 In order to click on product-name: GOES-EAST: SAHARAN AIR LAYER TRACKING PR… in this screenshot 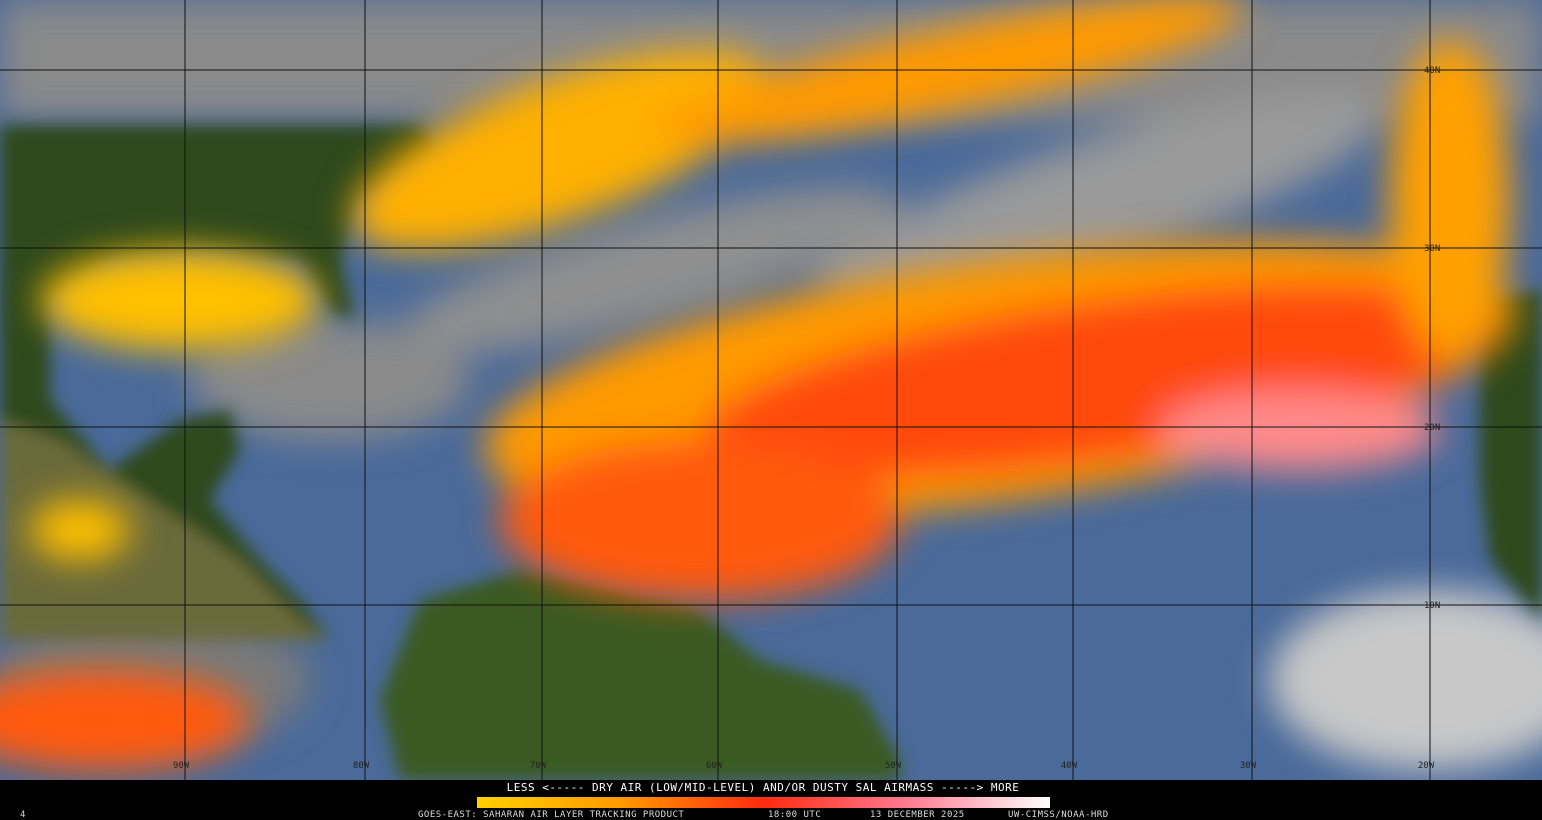, I will do `click(551, 815)`.